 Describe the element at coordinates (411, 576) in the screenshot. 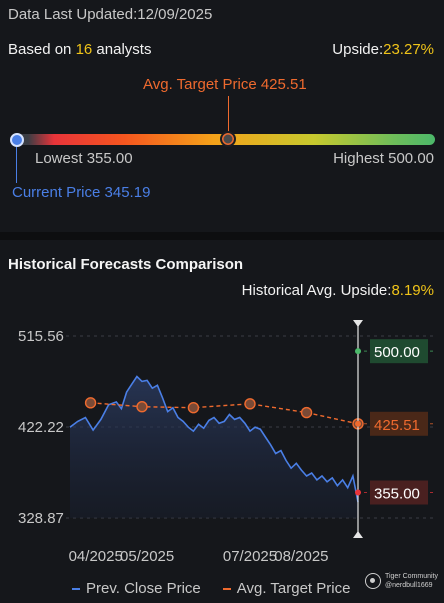

I see `watermark-brand: Tiger Community` at that location.